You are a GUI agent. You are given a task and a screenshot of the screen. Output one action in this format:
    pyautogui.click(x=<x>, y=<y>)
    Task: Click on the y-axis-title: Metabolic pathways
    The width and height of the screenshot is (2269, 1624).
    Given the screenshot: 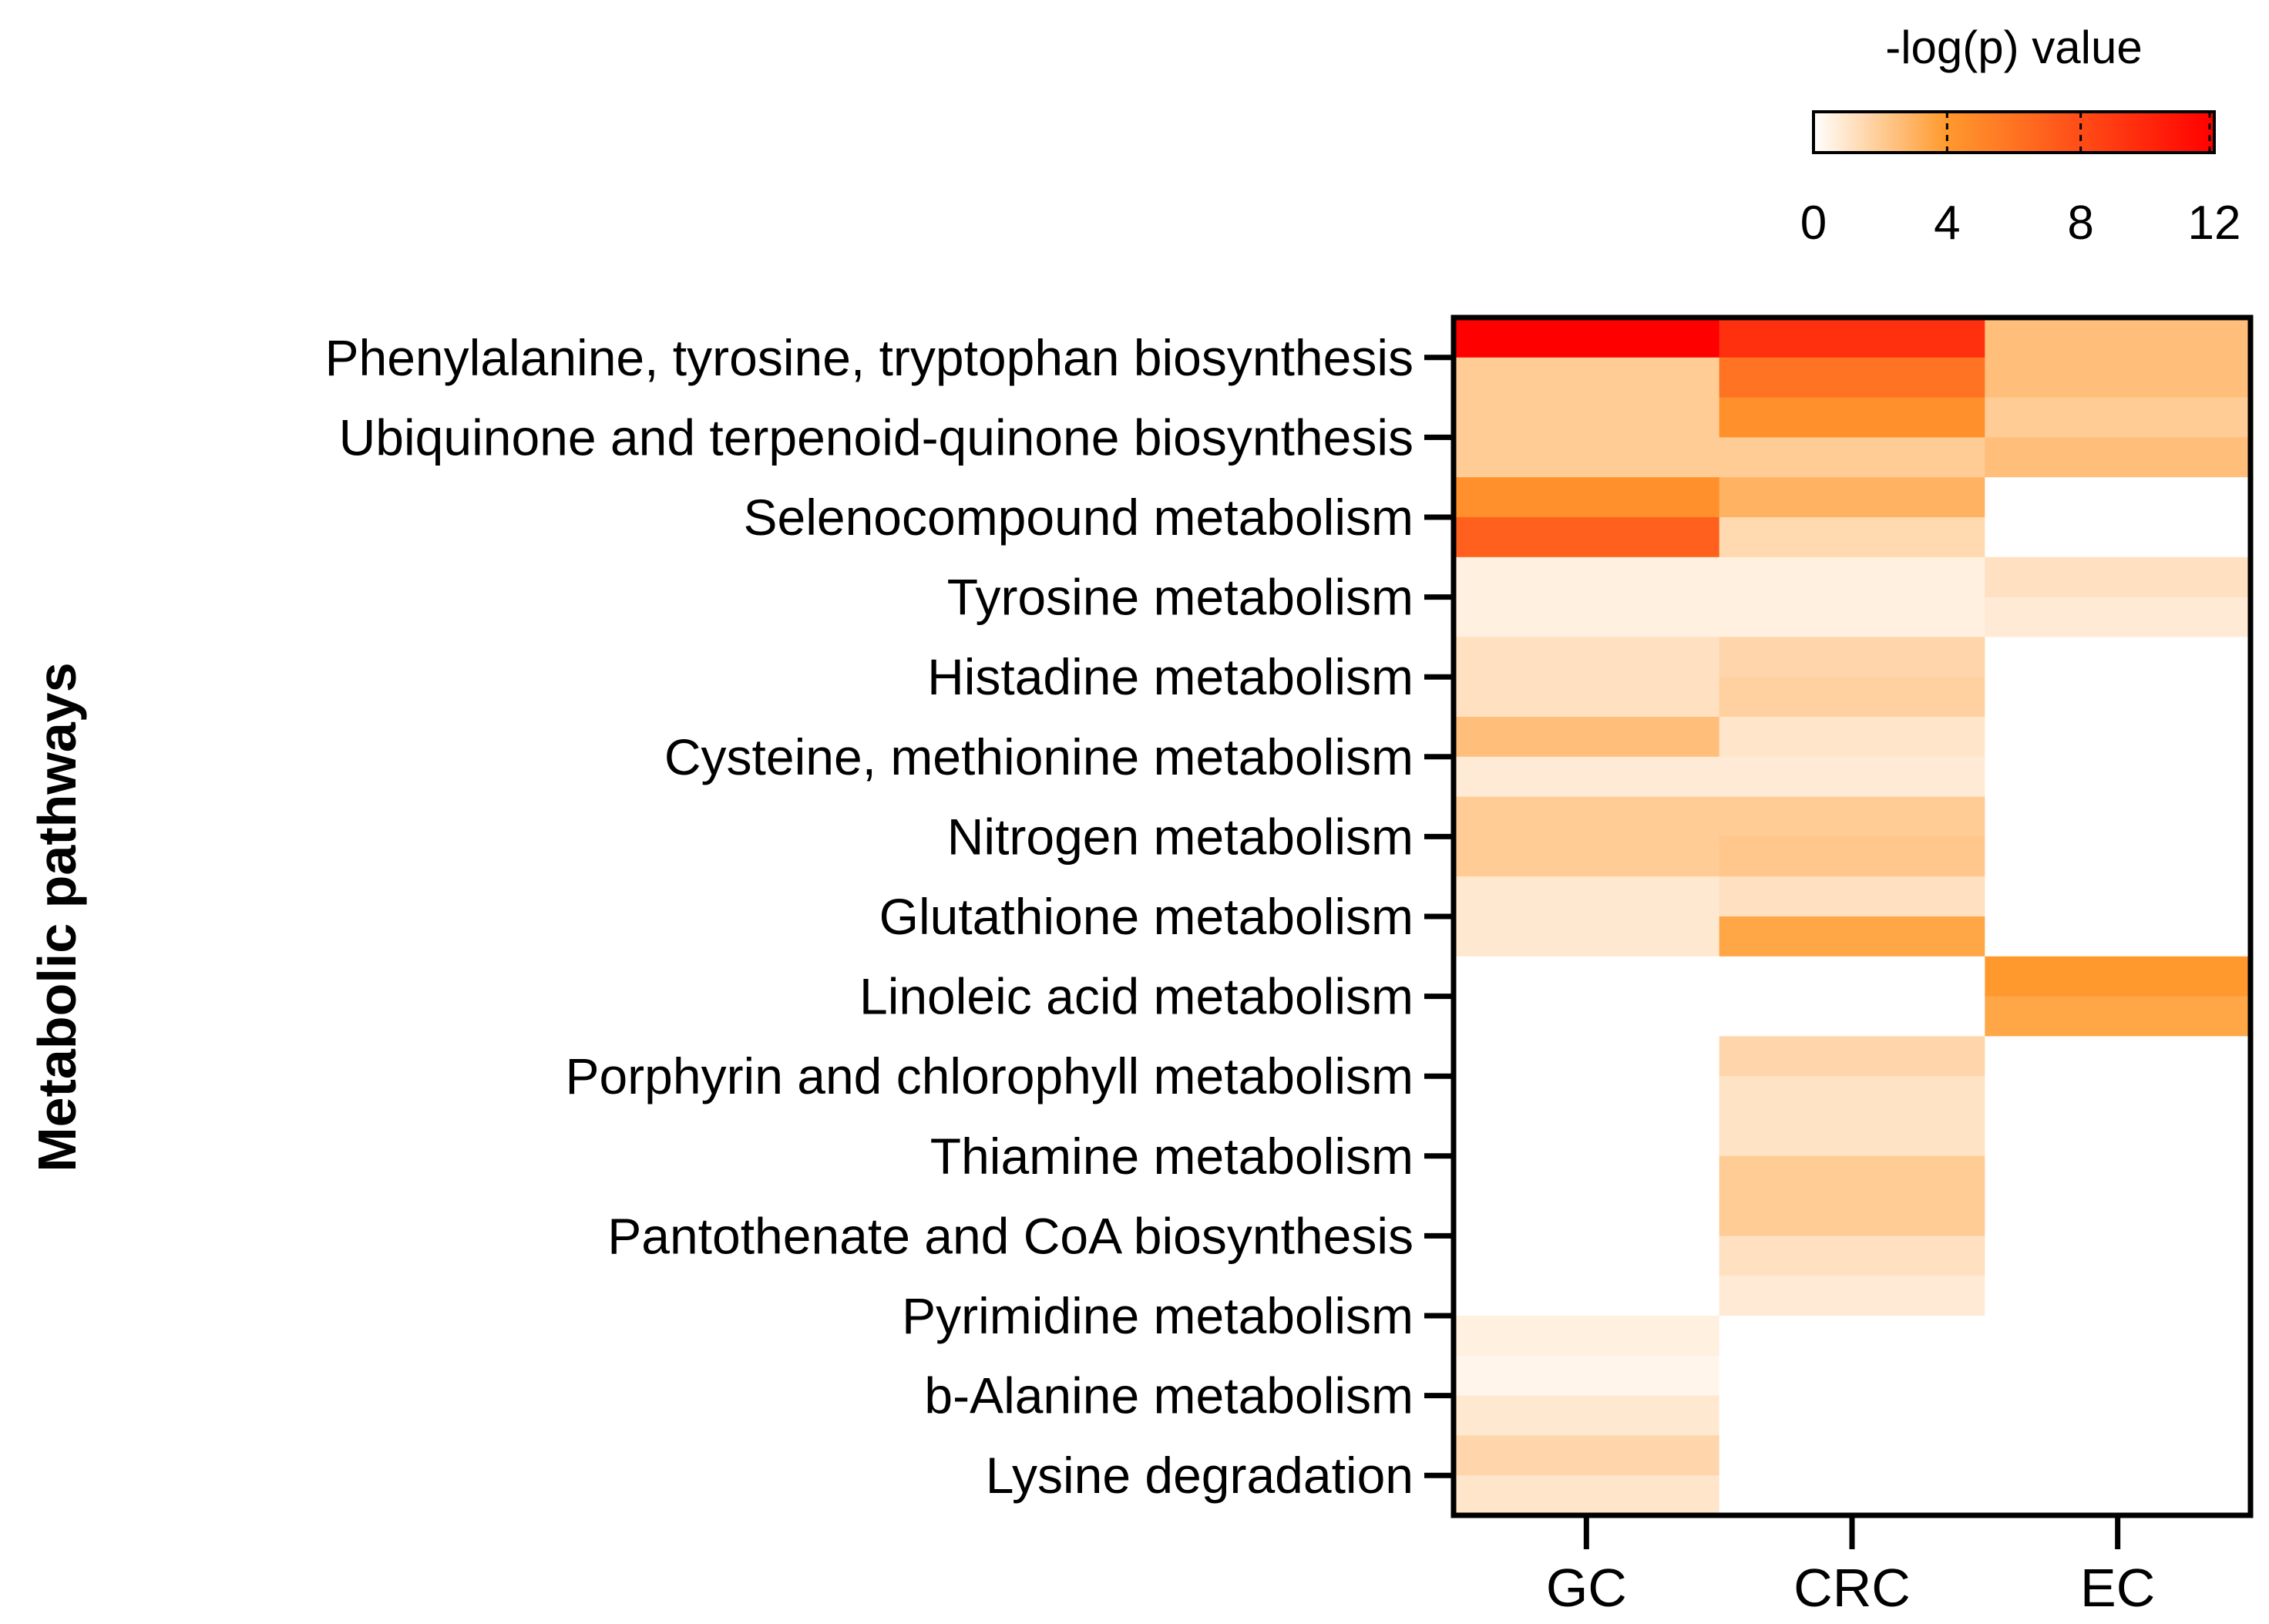 What is the action you would take?
    pyautogui.click(x=57, y=917)
    